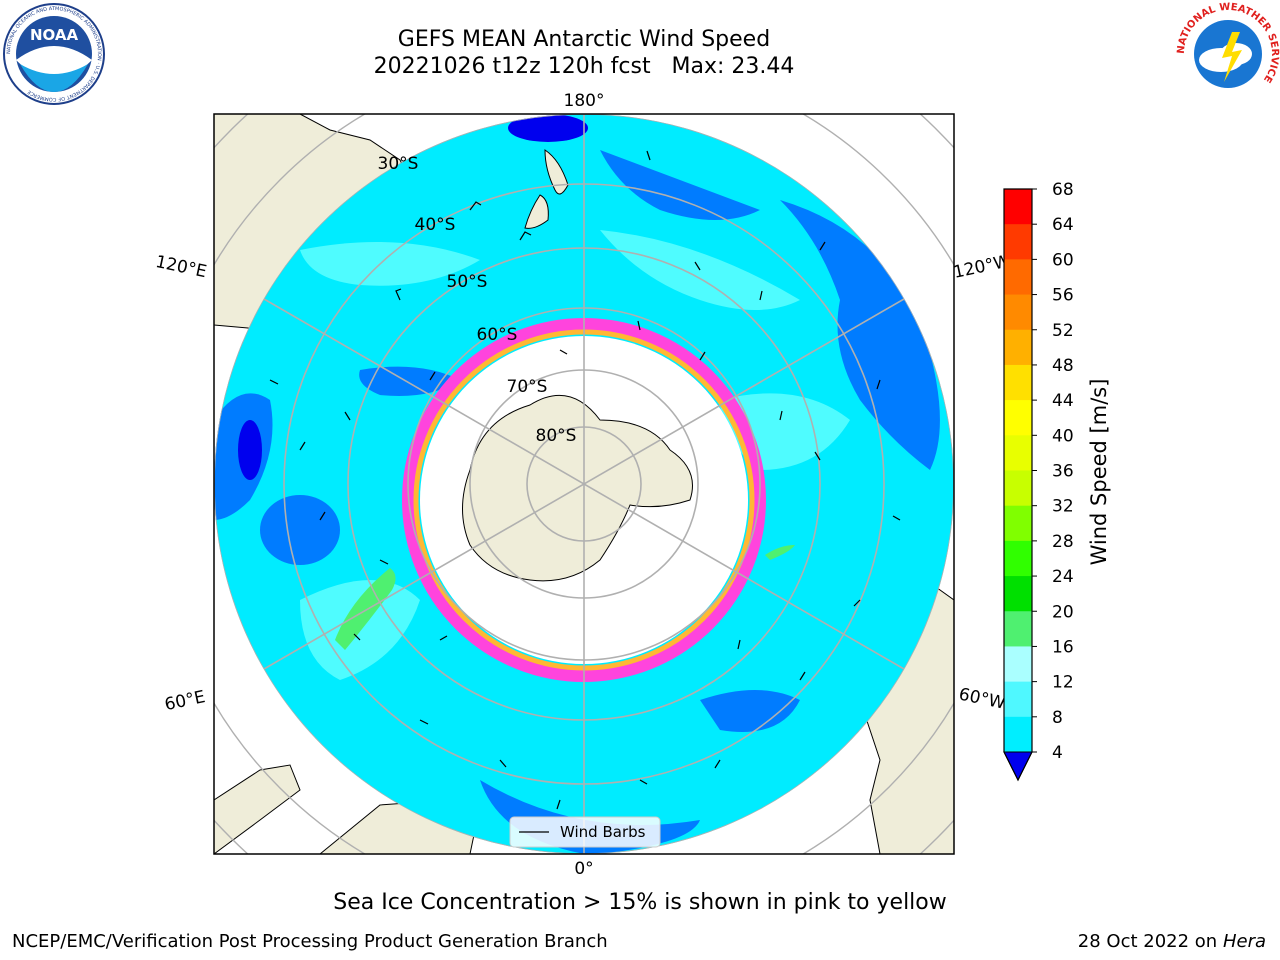  What do you see at coordinates (1063, 577) in the screenshot?
I see `colorbar-tick-label: 24` at bounding box center [1063, 577].